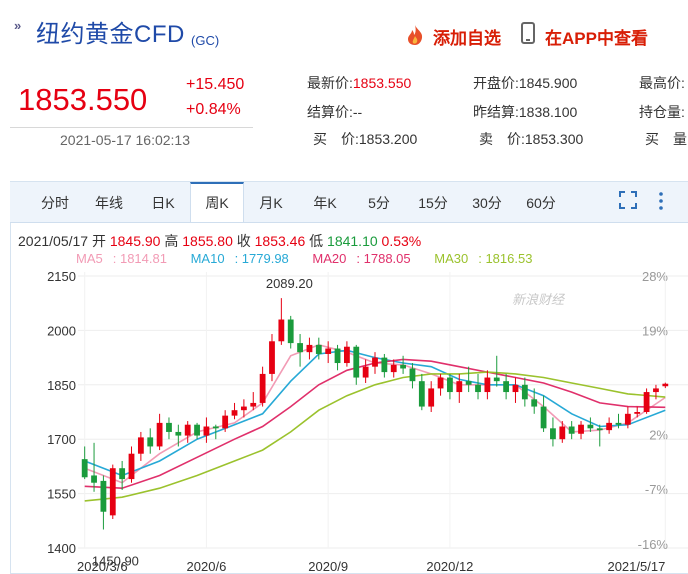 This screenshot has height=574, width=688. Describe the element at coordinates (467, 38) in the screenshot. I see `add-to-watchlist-button: 添加自选` at that location.